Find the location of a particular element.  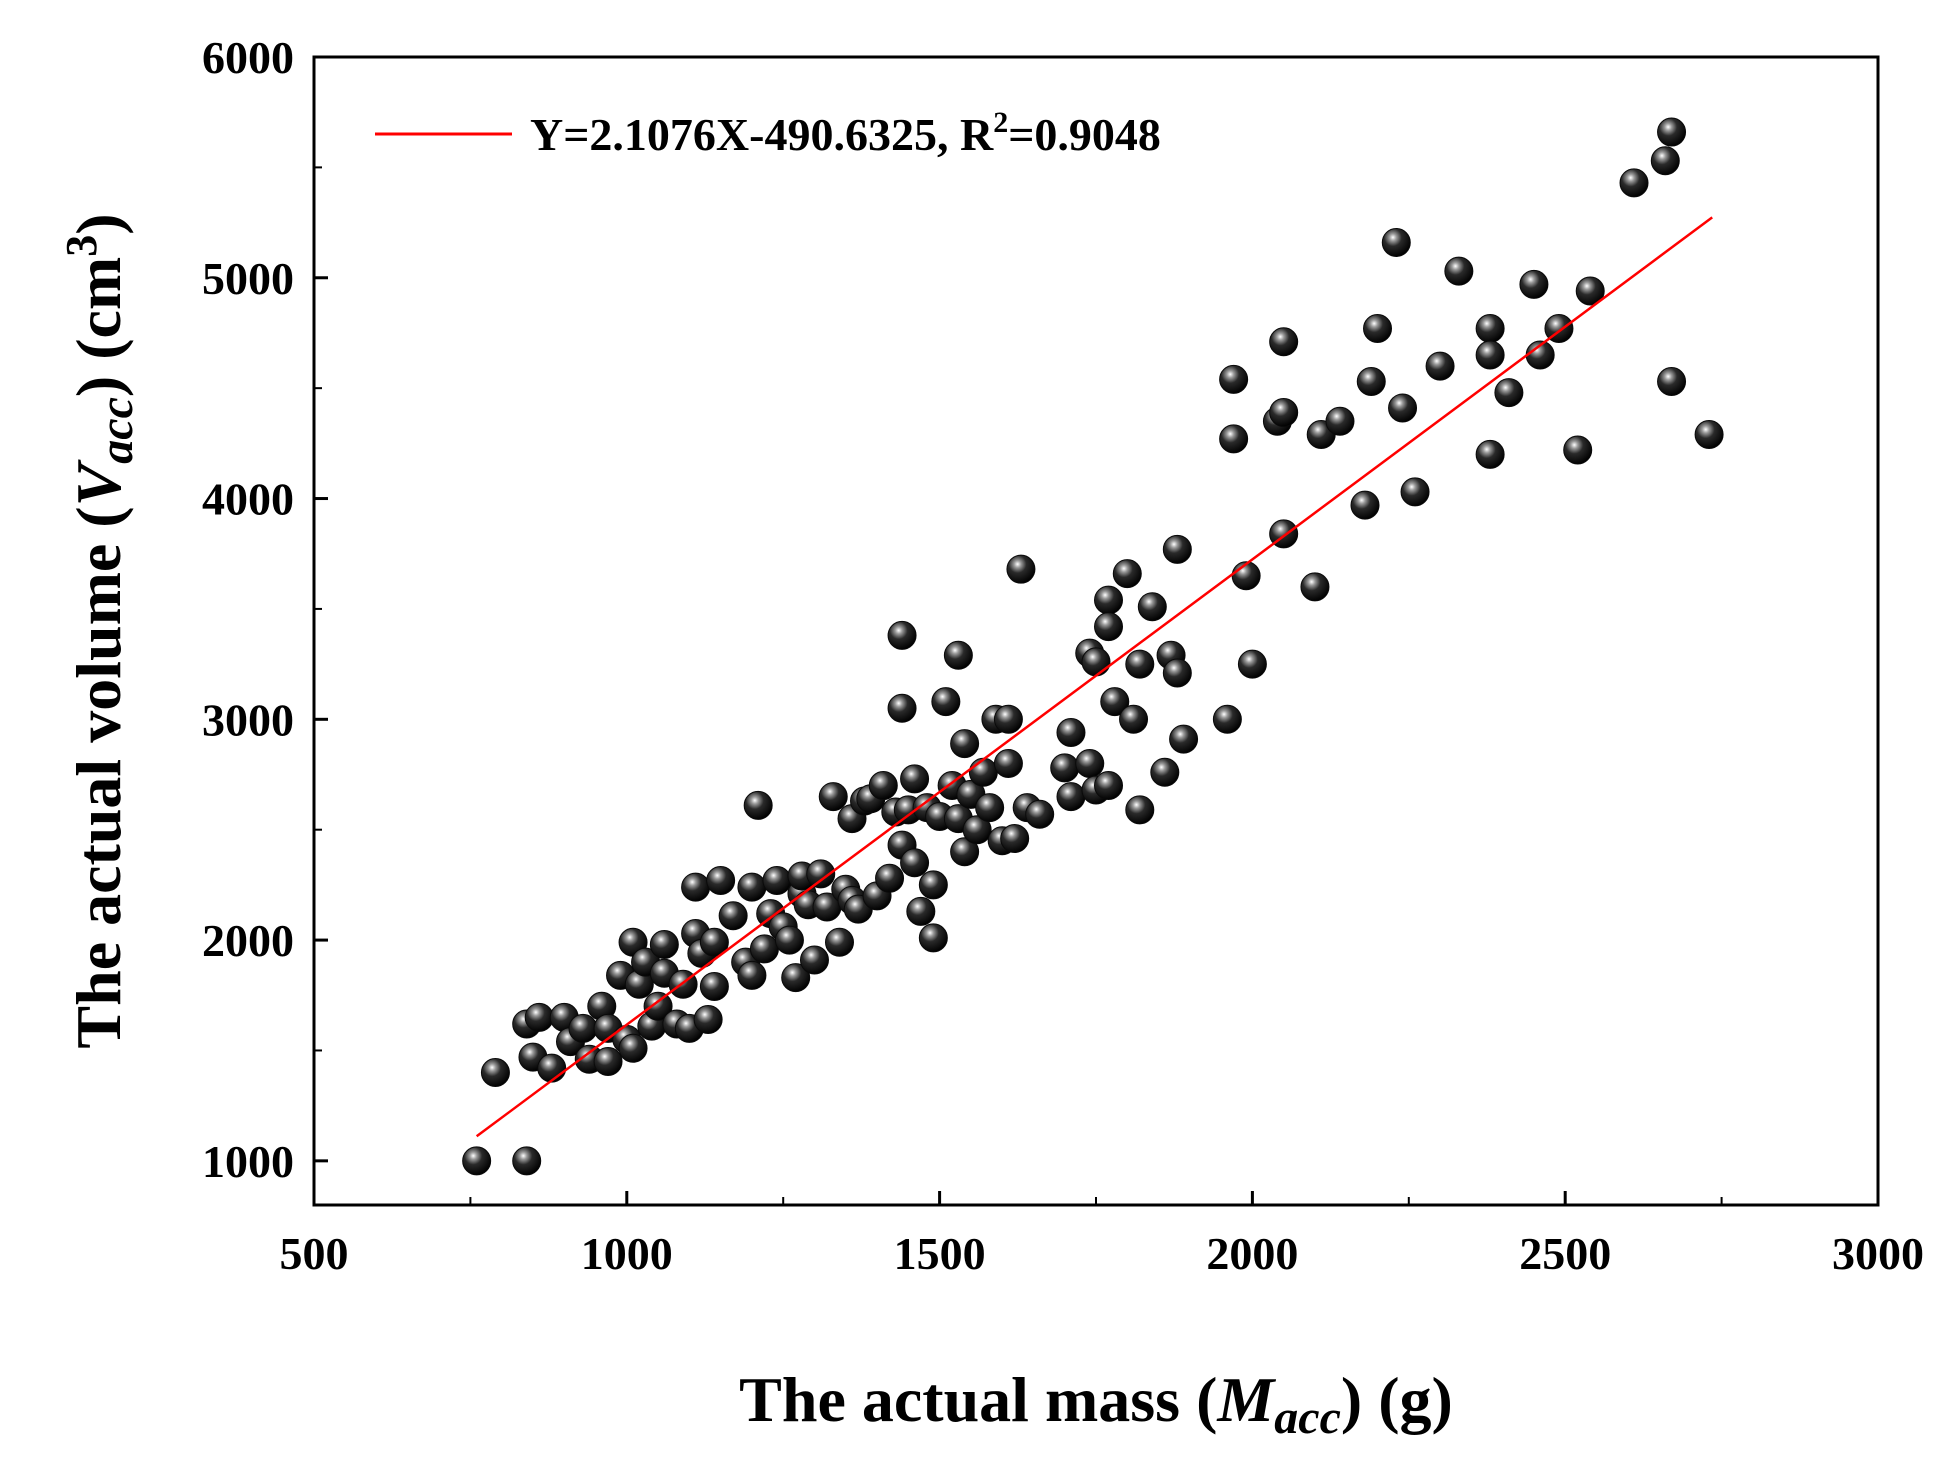

x-tick-label: 2000 is located at coordinates (1252, 1253).